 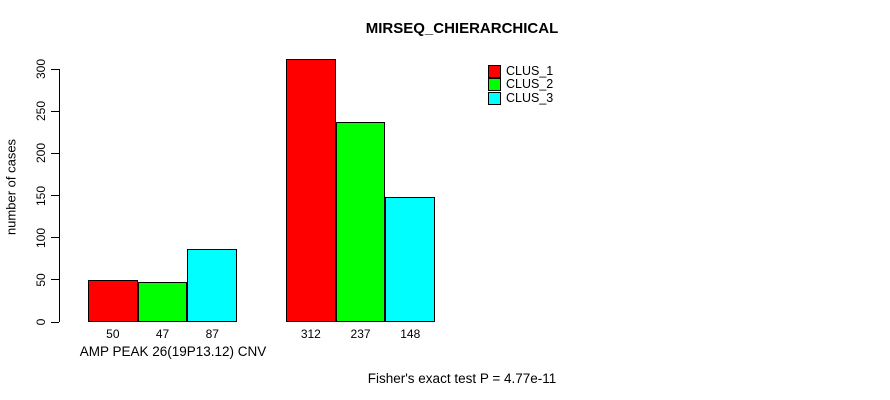 I want to click on bar-value-label: 47, so click(x=162, y=334).